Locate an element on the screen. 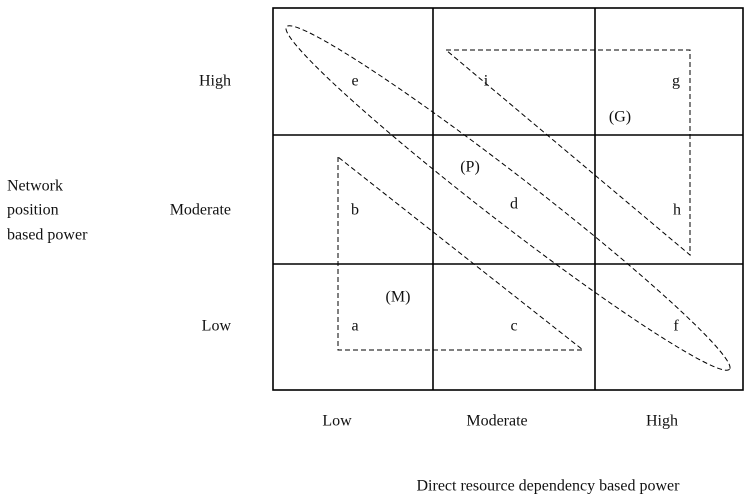  group-label: (P) is located at coordinates (470, 167).